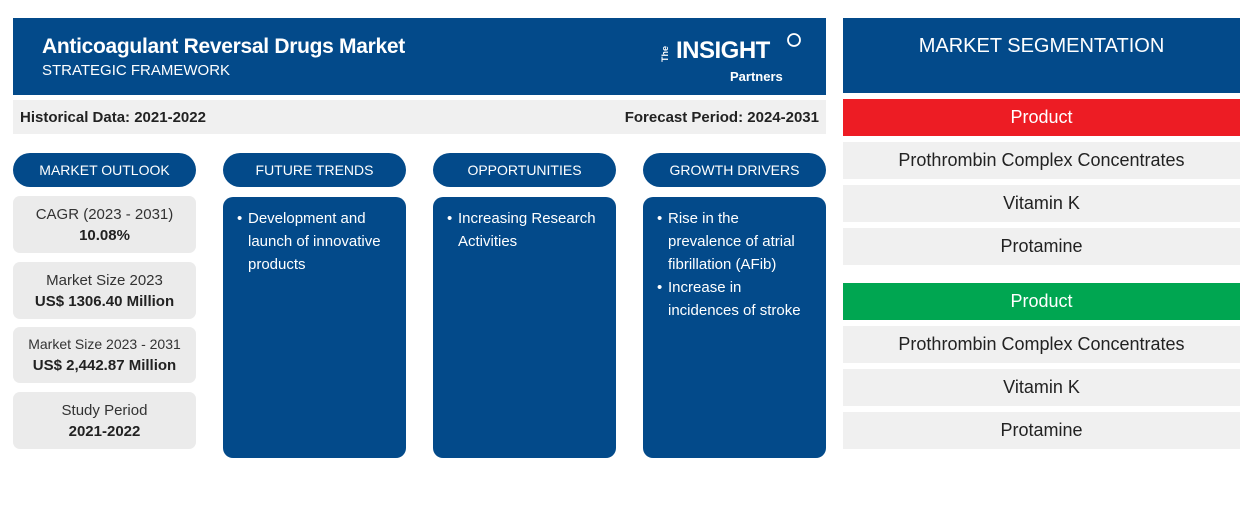  Describe the element at coordinates (104, 224) in the screenshot. I see `stat-cagr: CAGR (2023 - 2031) 10.08%` at that location.